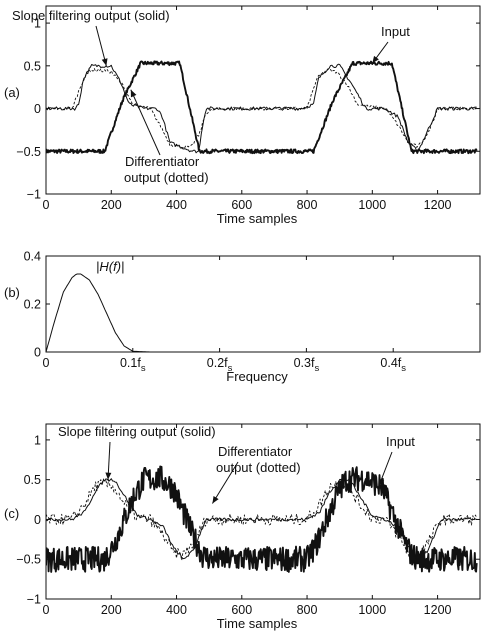  I want to click on annotation-label: |H(f)|, so click(110, 266).